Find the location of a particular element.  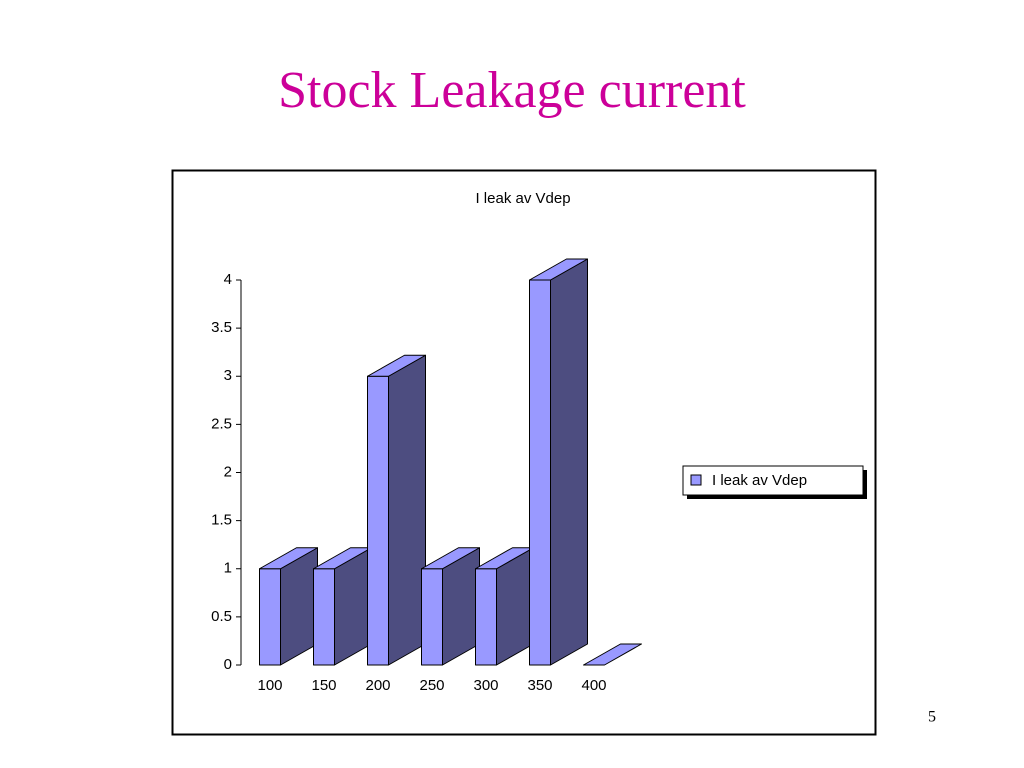

y-tick-label: 2.5 is located at coordinates (221, 423).